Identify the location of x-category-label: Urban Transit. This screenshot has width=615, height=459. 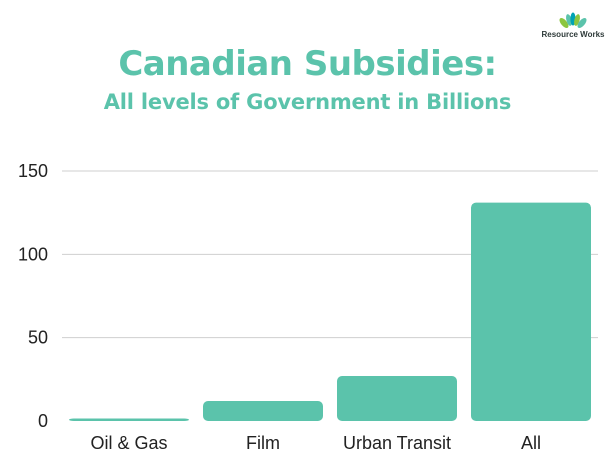
(397, 443).